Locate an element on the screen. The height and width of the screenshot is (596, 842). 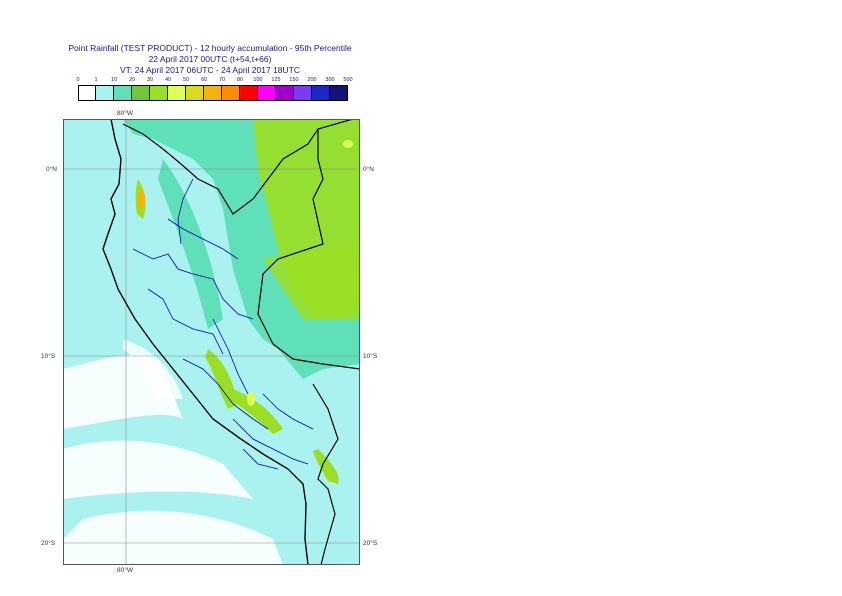
legend-tick-label: 200 is located at coordinates (312, 80).